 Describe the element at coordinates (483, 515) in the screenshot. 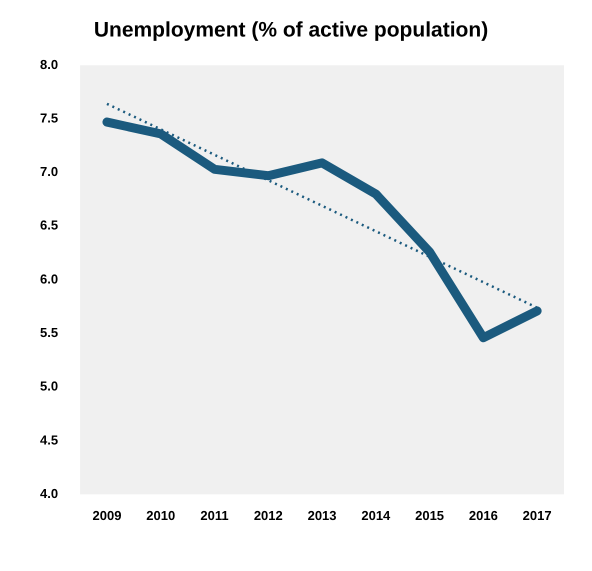

I see `x-tick-label: 2016` at that location.